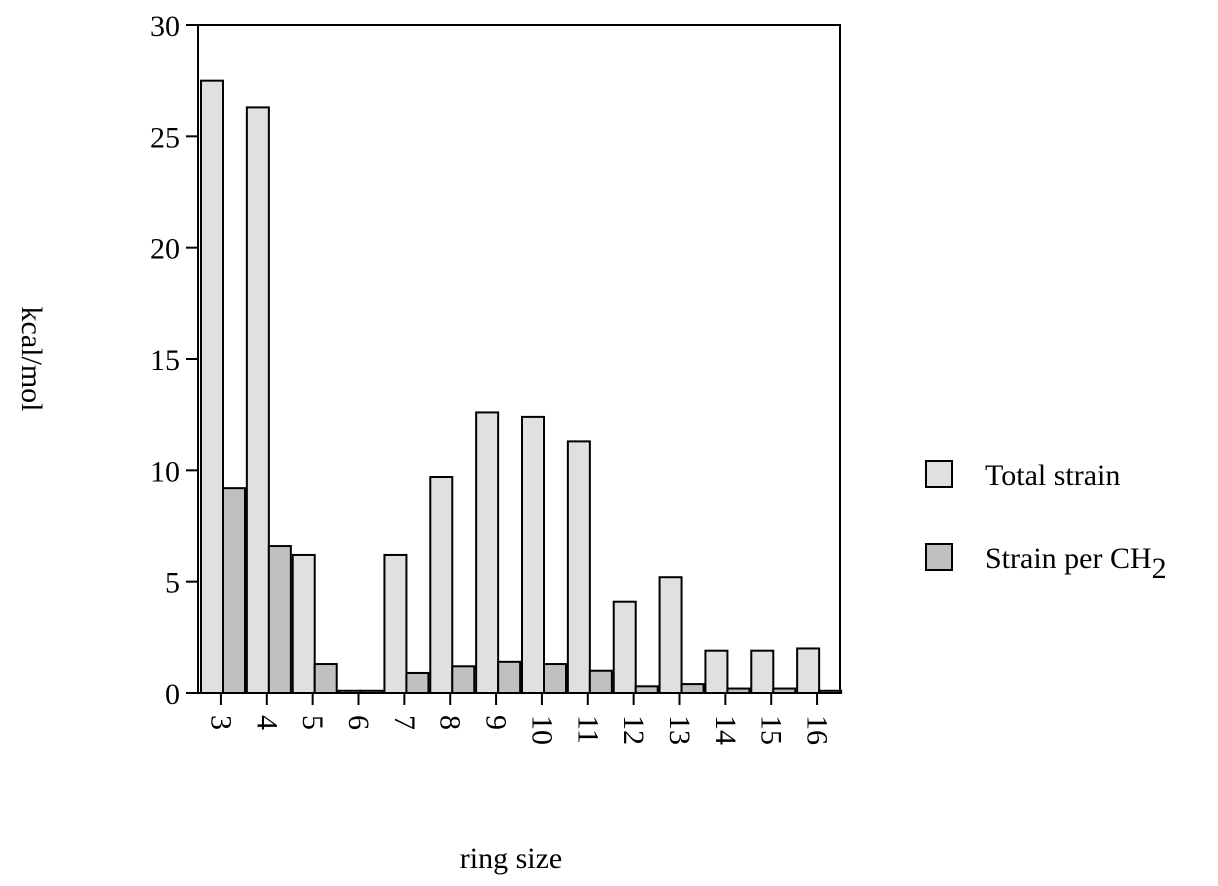 Image resolution: width=1218 pixels, height=886 pixels. Describe the element at coordinates (404, 722) in the screenshot. I see `x-tick-label: 7` at that location.